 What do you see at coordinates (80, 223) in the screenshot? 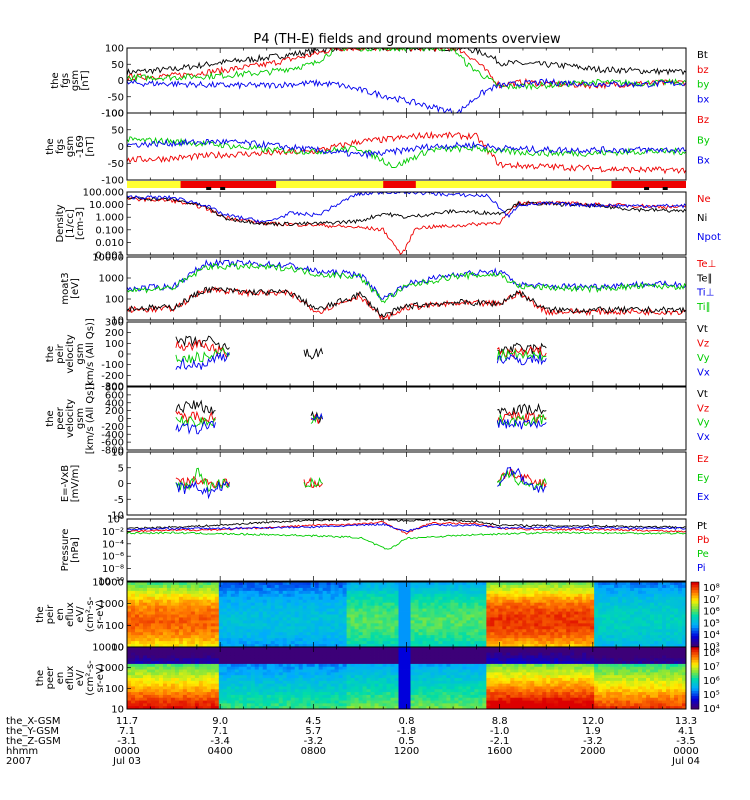
I see `density-ylabel-line: [cm-3]` at bounding box center [80, 223].